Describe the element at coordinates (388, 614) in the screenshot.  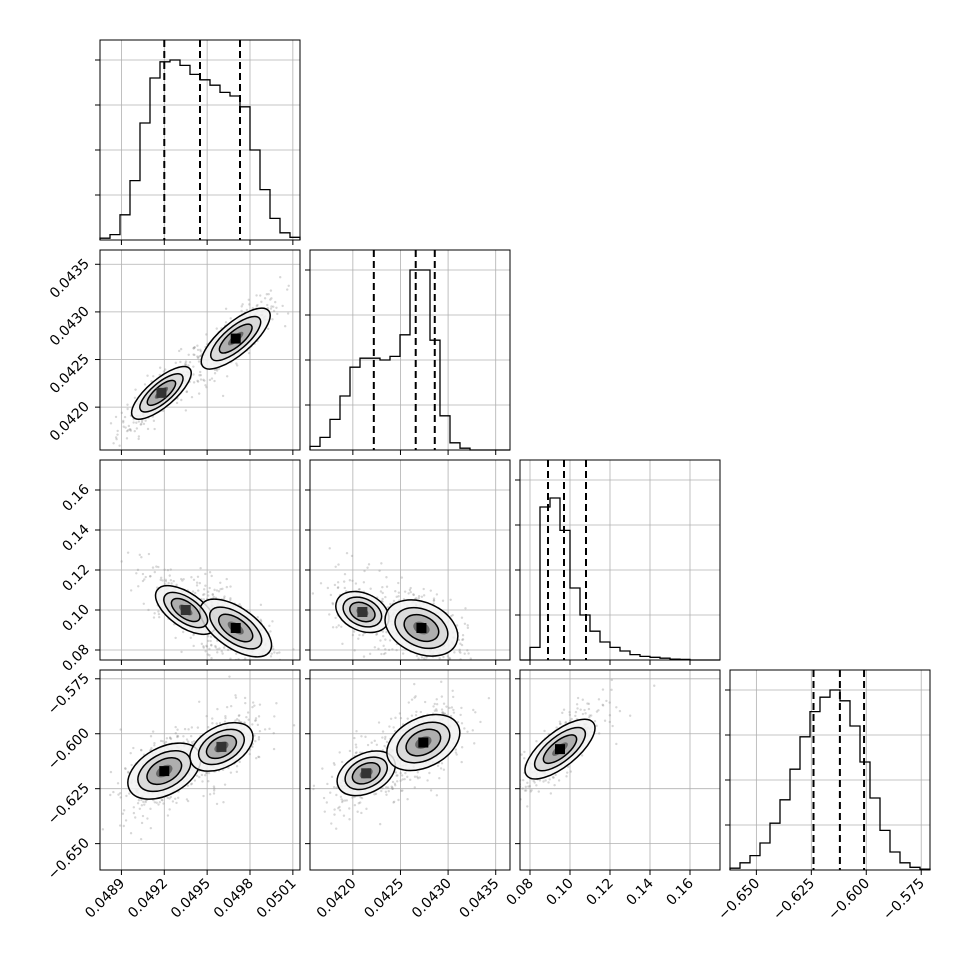
I see `density-layer` at that location.